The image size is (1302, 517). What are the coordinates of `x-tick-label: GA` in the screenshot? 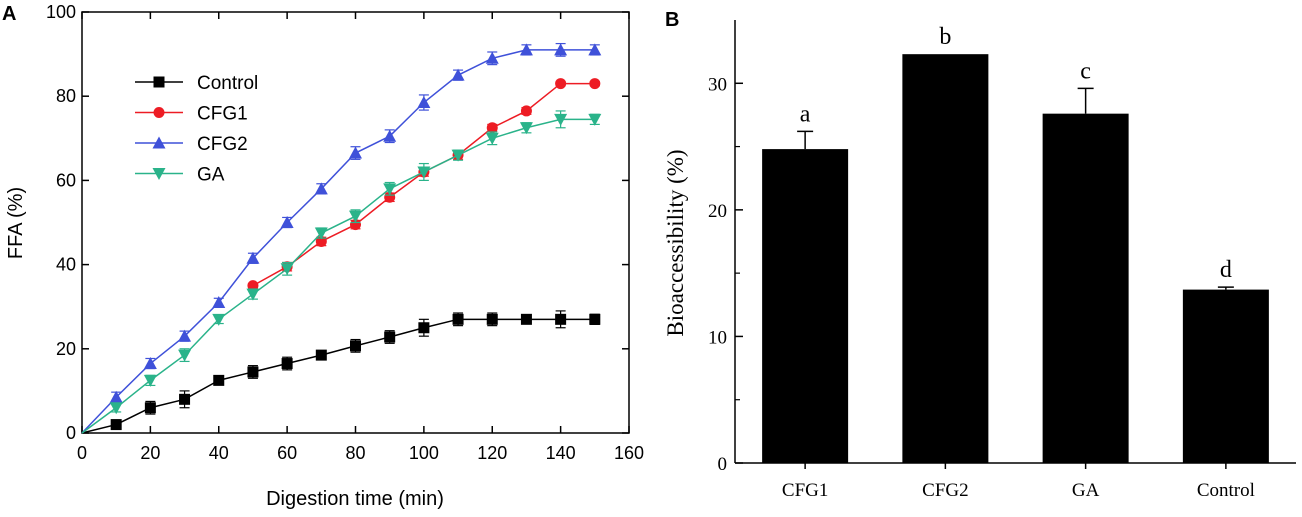 It's located at (1086, 490).